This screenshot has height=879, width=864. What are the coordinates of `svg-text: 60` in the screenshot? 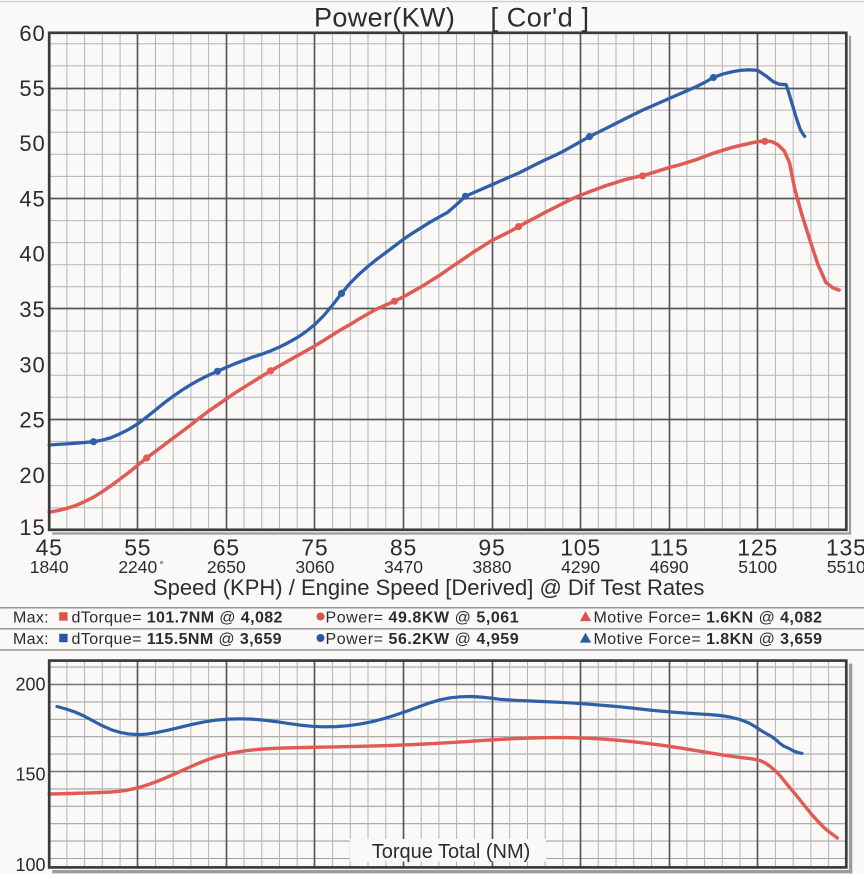 It's located at (32, 33).